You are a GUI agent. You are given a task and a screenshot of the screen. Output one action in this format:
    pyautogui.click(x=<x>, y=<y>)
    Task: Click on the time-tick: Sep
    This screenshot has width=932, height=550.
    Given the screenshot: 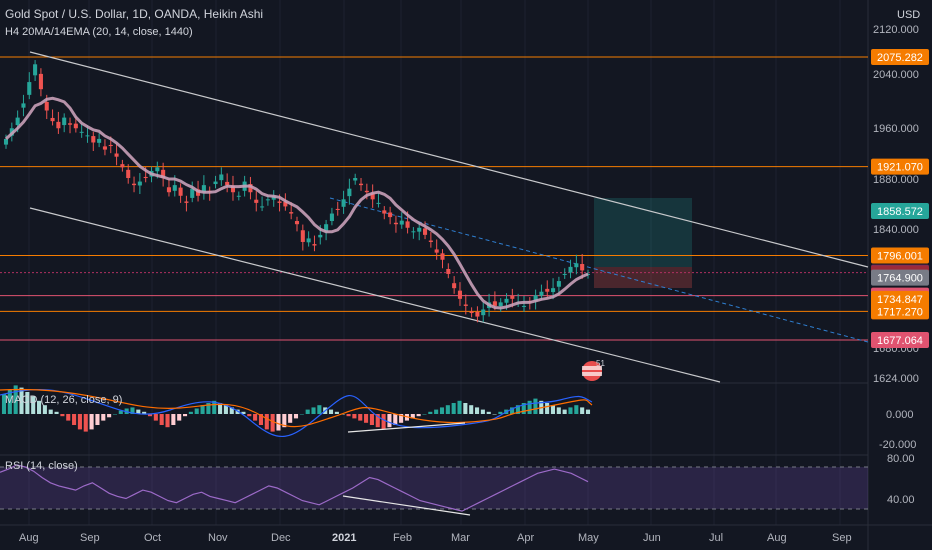 What is the action you would take?
    pyautogui.click(x=90, y=538)
    